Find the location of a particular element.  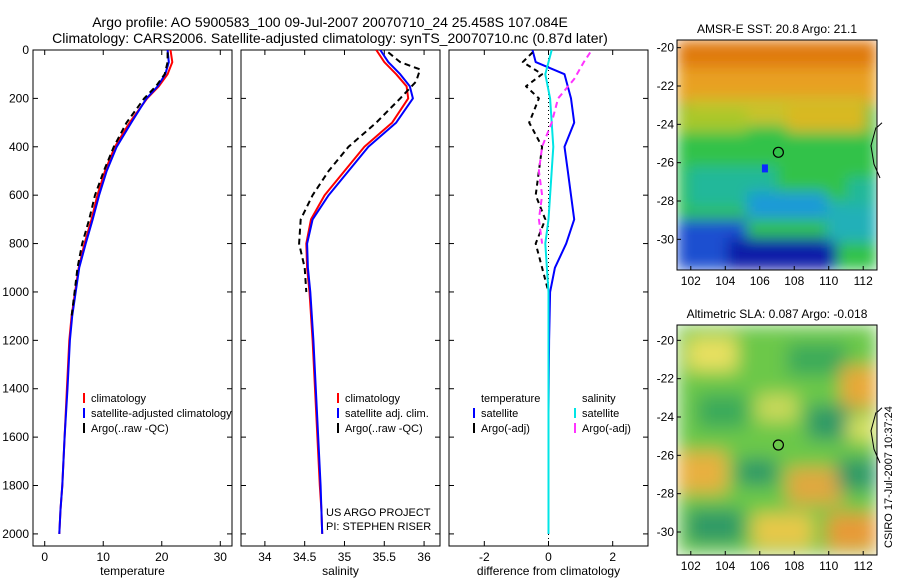

sst_map-ytick-label: -28 is located at coordinates (666, 201).